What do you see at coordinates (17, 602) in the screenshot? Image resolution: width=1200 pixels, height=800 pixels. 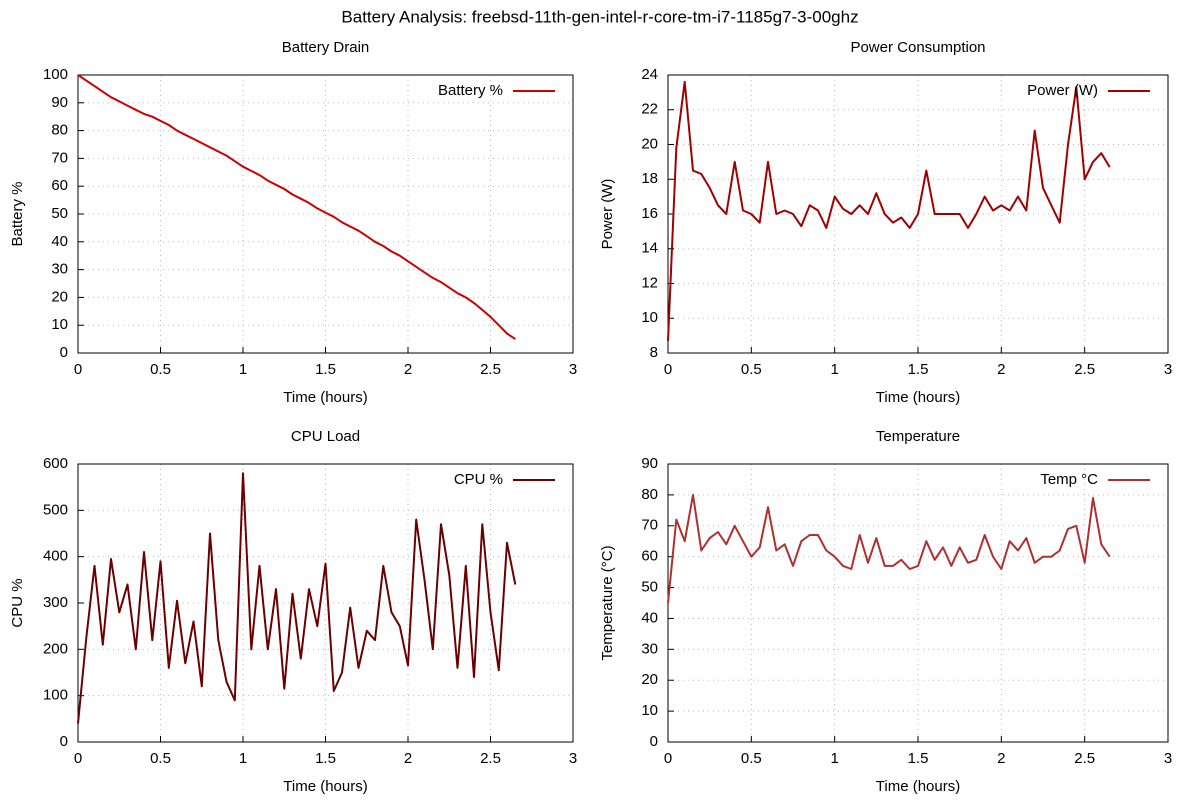 I see `y-axis-label: CPU %` at bounding box center [17, 602].